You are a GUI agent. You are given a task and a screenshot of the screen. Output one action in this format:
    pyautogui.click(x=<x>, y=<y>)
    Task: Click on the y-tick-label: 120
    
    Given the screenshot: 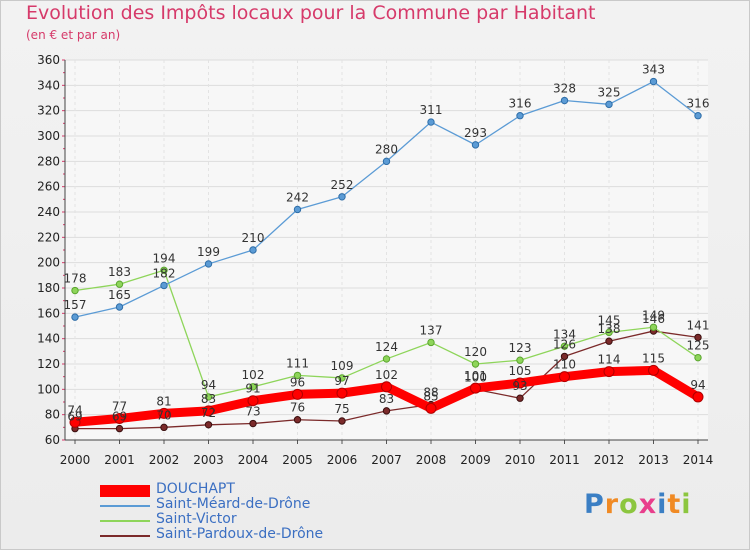 What is the action you would take?
    pyautogui.click(x=48, y=364)
    